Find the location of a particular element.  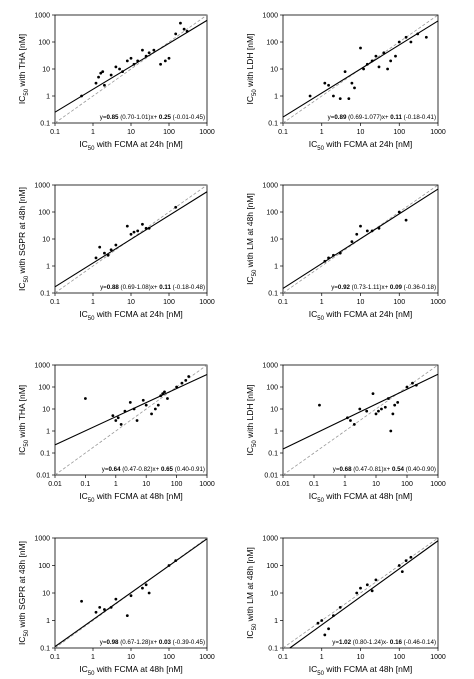

equation-intercept: 0.65 is located at coordinates (167, 469).